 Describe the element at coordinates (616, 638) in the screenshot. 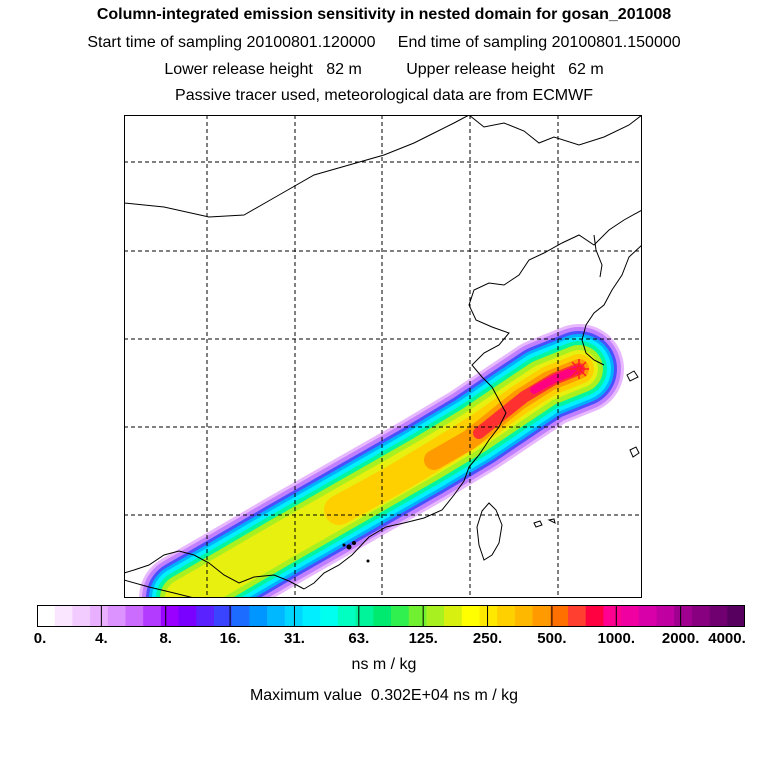

I see `colorbar-tick-label: 1000.` at that location.